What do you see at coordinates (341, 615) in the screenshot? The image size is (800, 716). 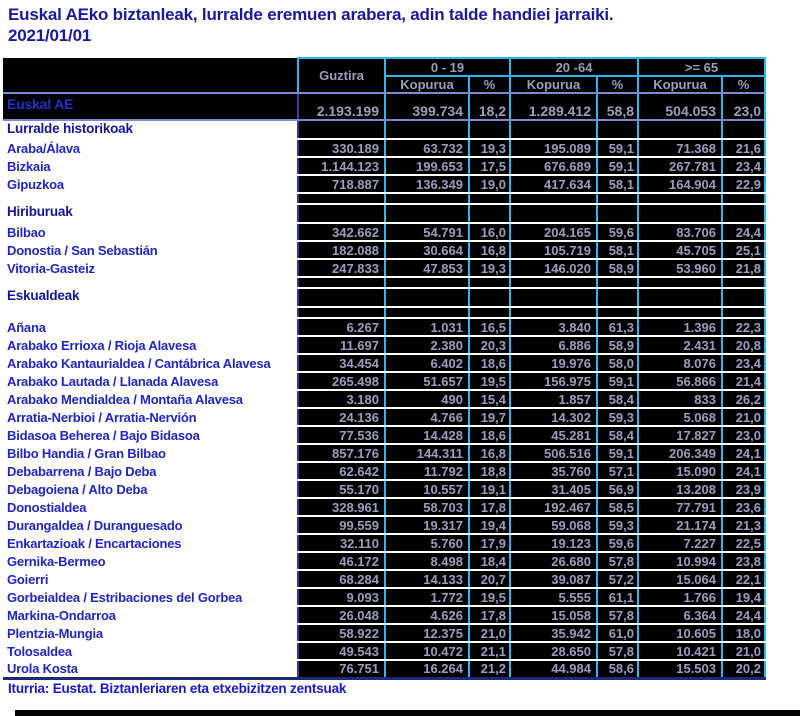 I see `cell-value: 26.048` at bounding box center [341, 615].